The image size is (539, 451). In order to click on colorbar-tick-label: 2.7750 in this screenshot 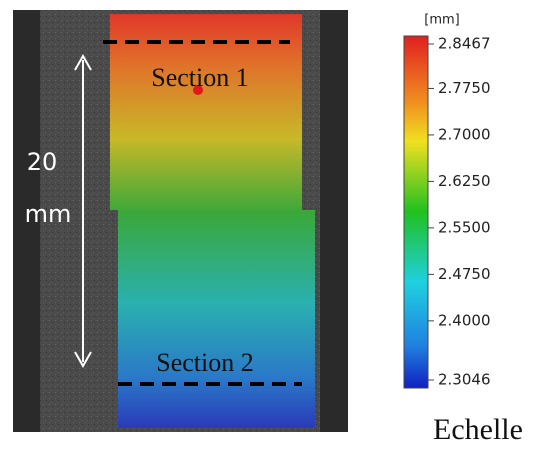, I will do `click(464, 88)`.